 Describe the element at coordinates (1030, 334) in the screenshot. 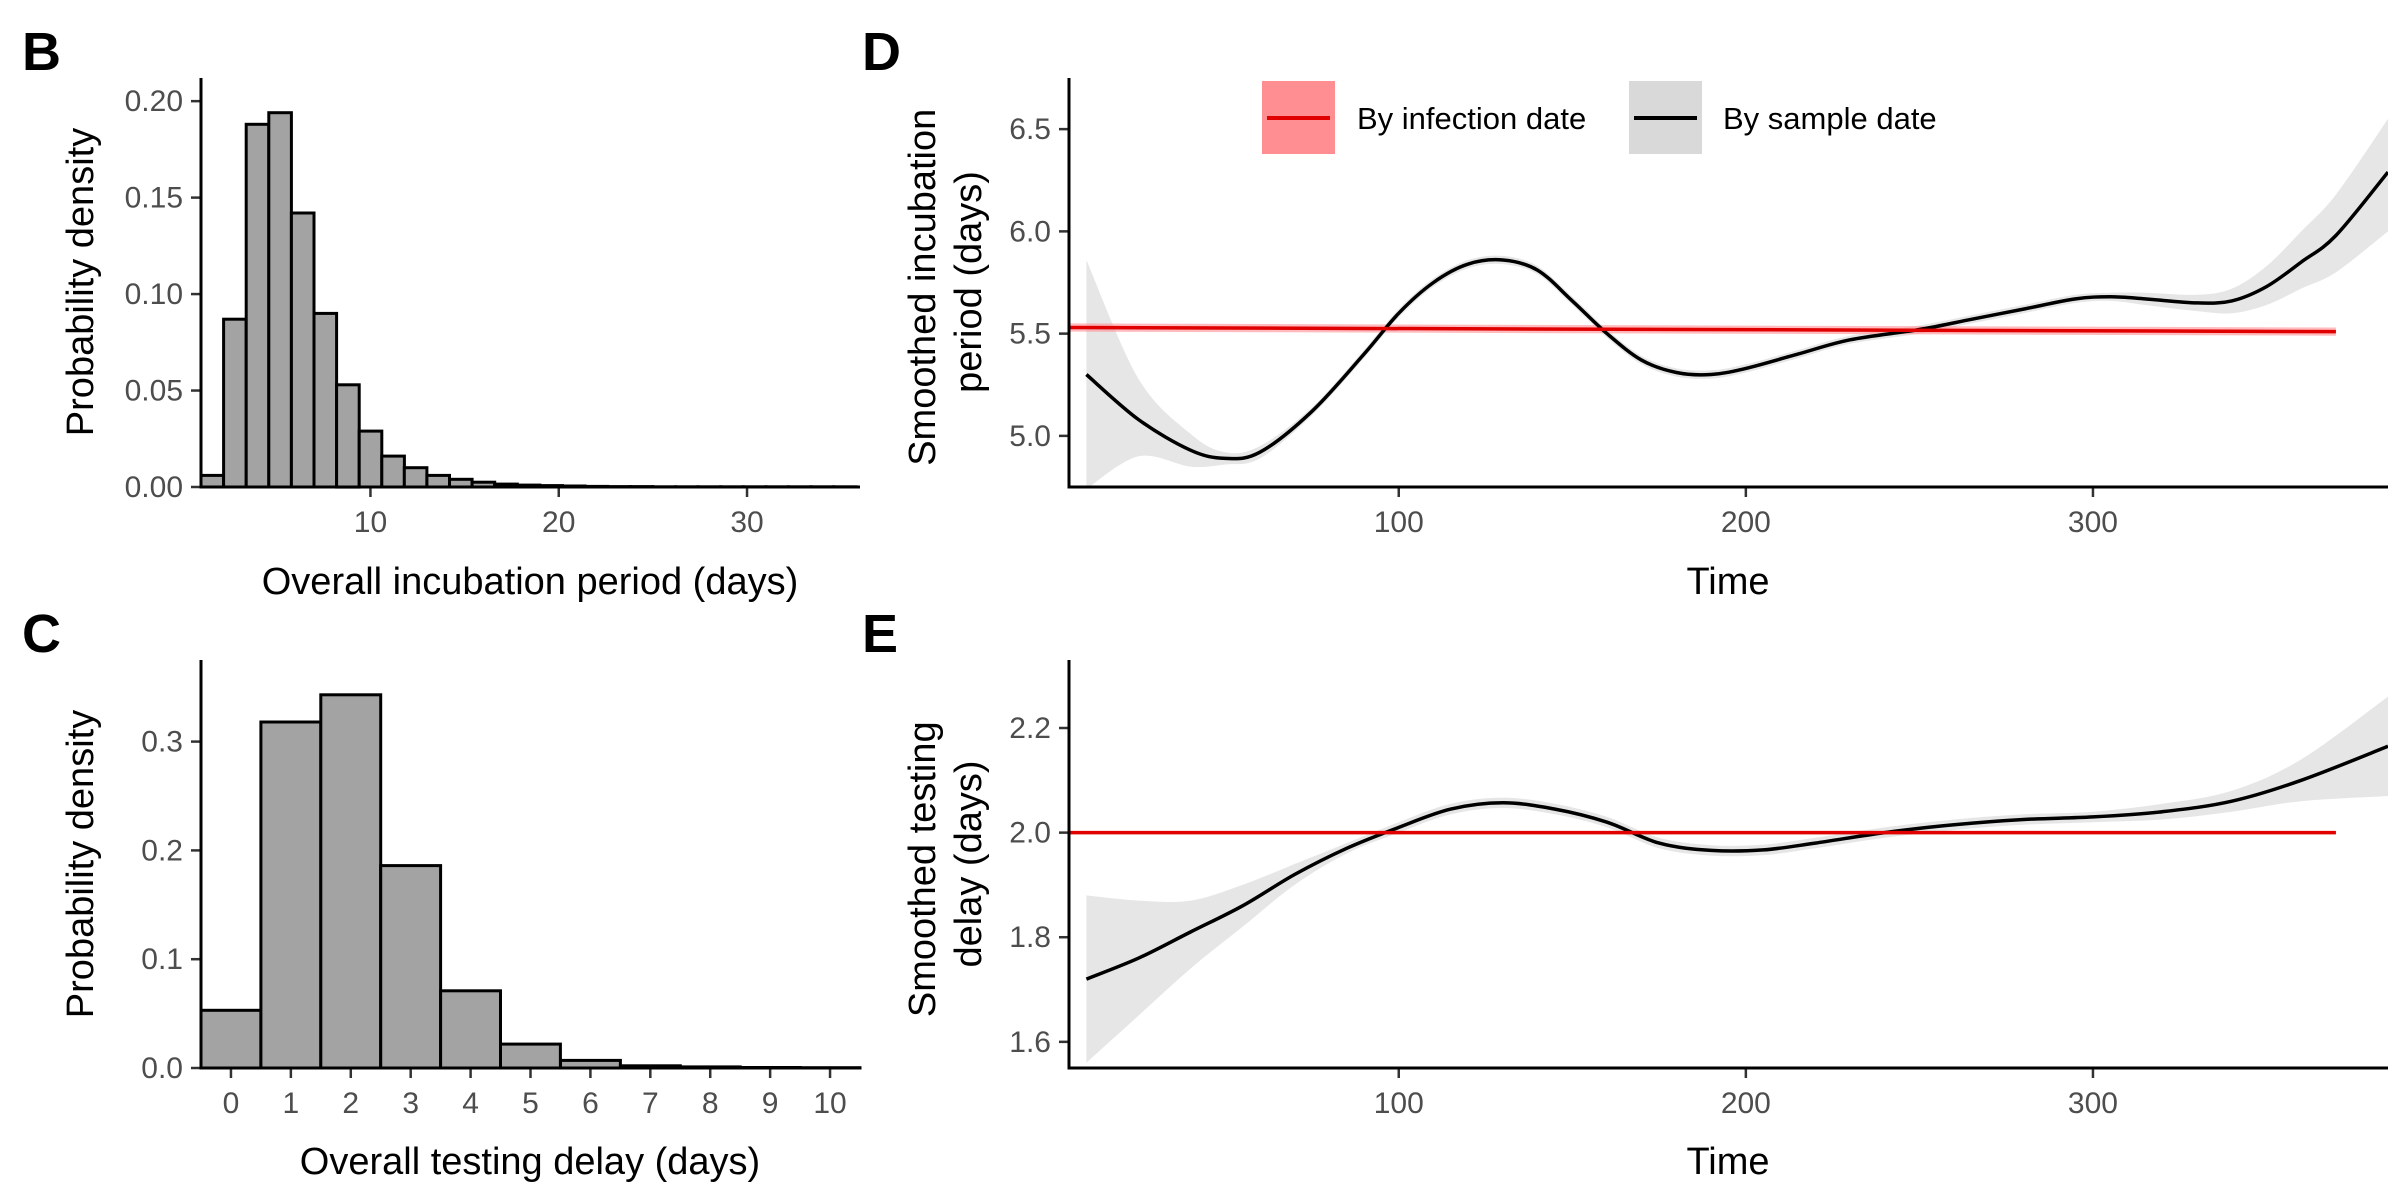

I see `y-tick-label: 5.5` at that location.